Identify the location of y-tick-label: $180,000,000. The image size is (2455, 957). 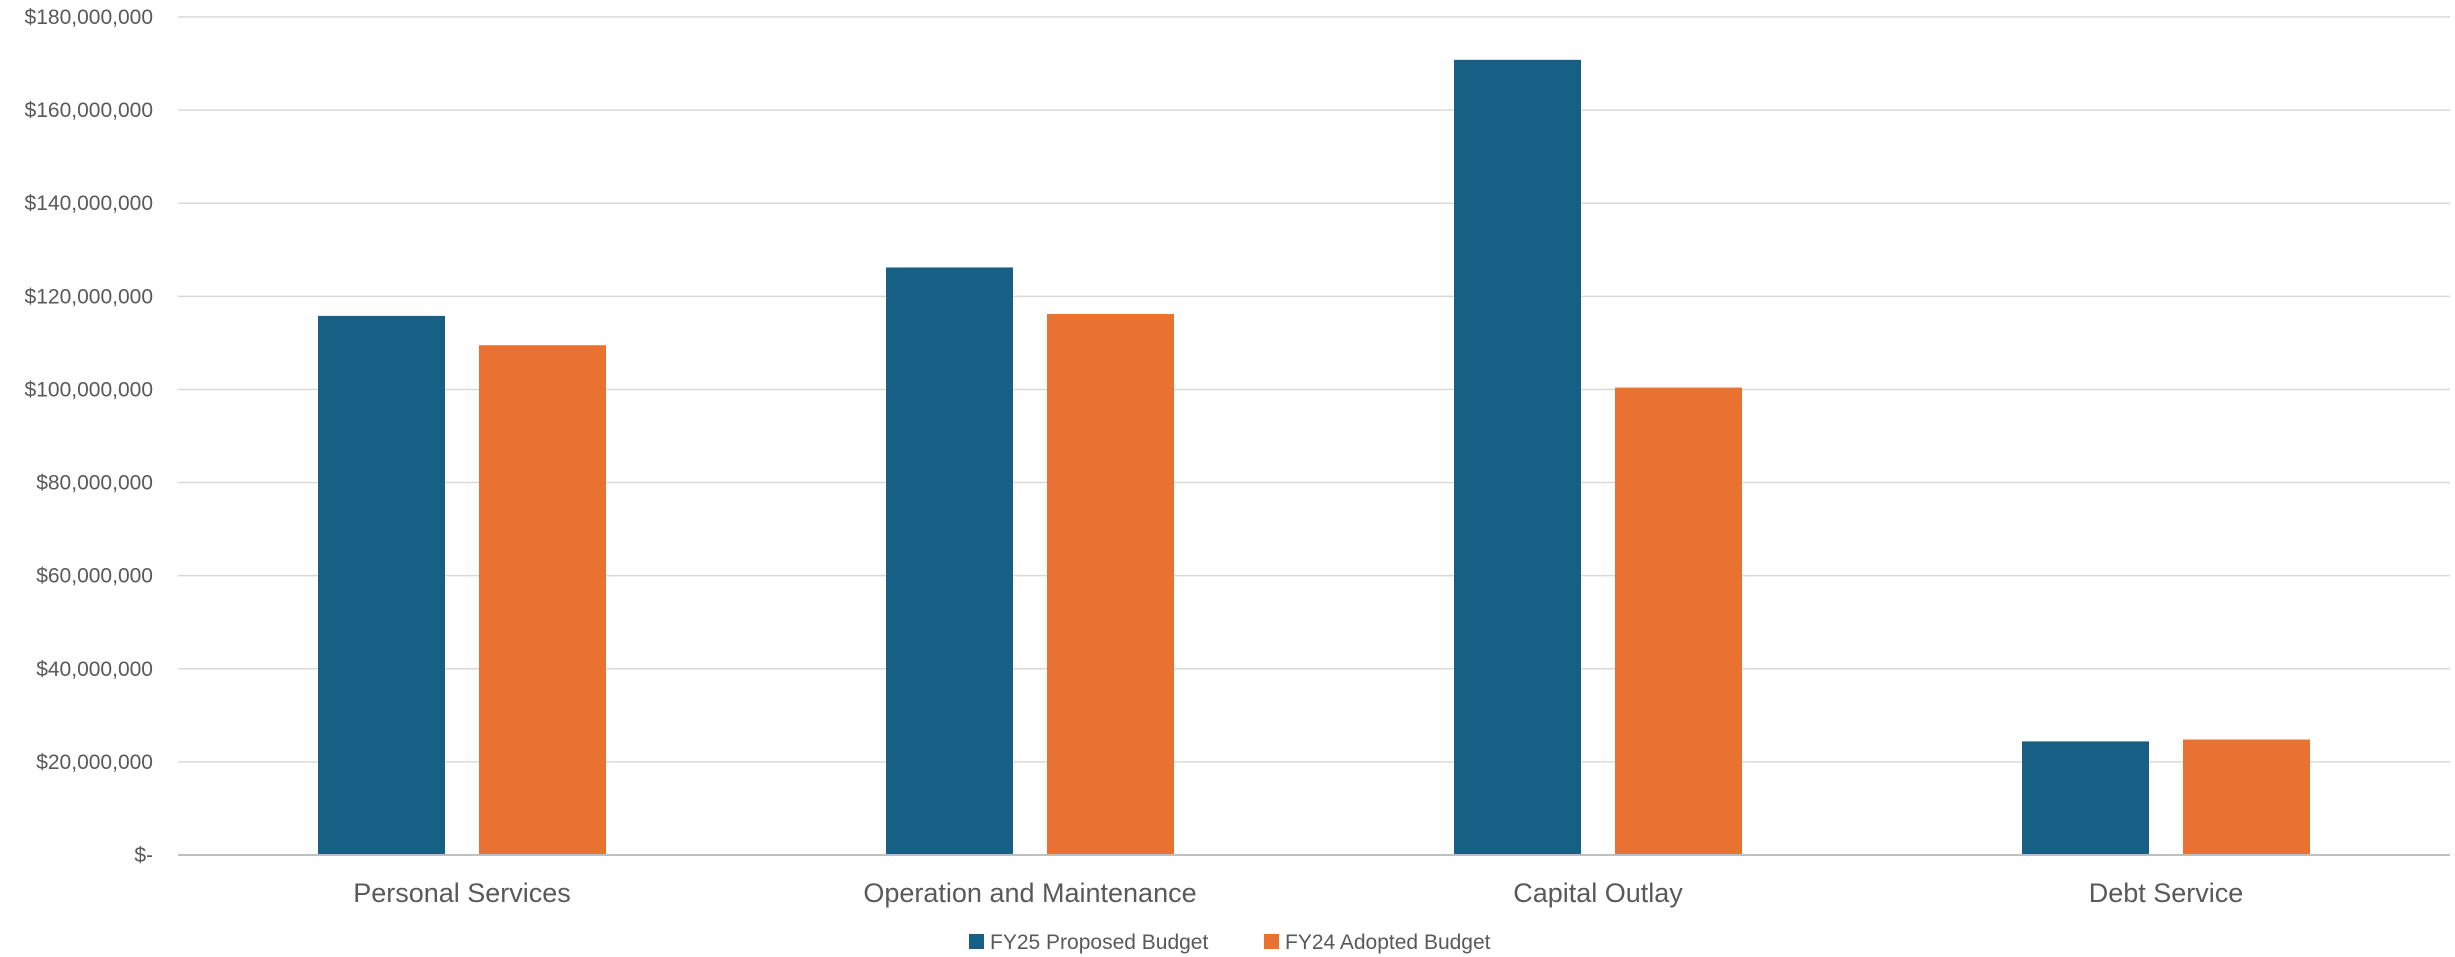
(89, 17).